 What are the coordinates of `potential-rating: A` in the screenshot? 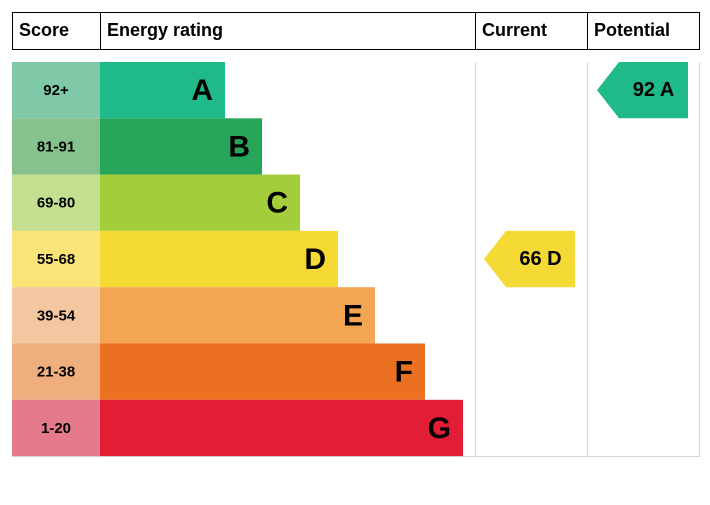 It's located at (667, 90).